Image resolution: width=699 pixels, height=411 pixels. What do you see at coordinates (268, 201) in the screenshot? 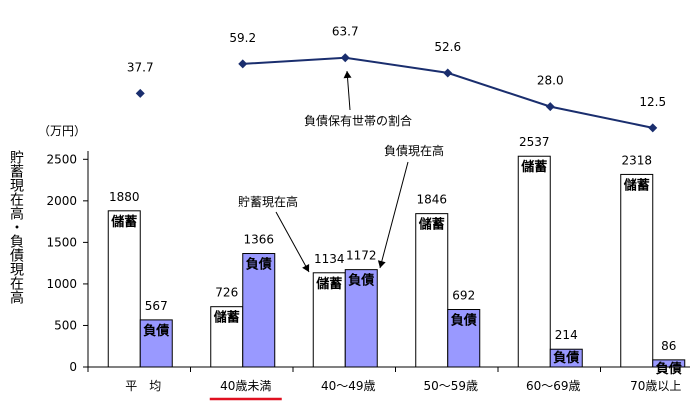
I see `savings-annotation: 貯蓄現在高` at bounding box center [268, 201].